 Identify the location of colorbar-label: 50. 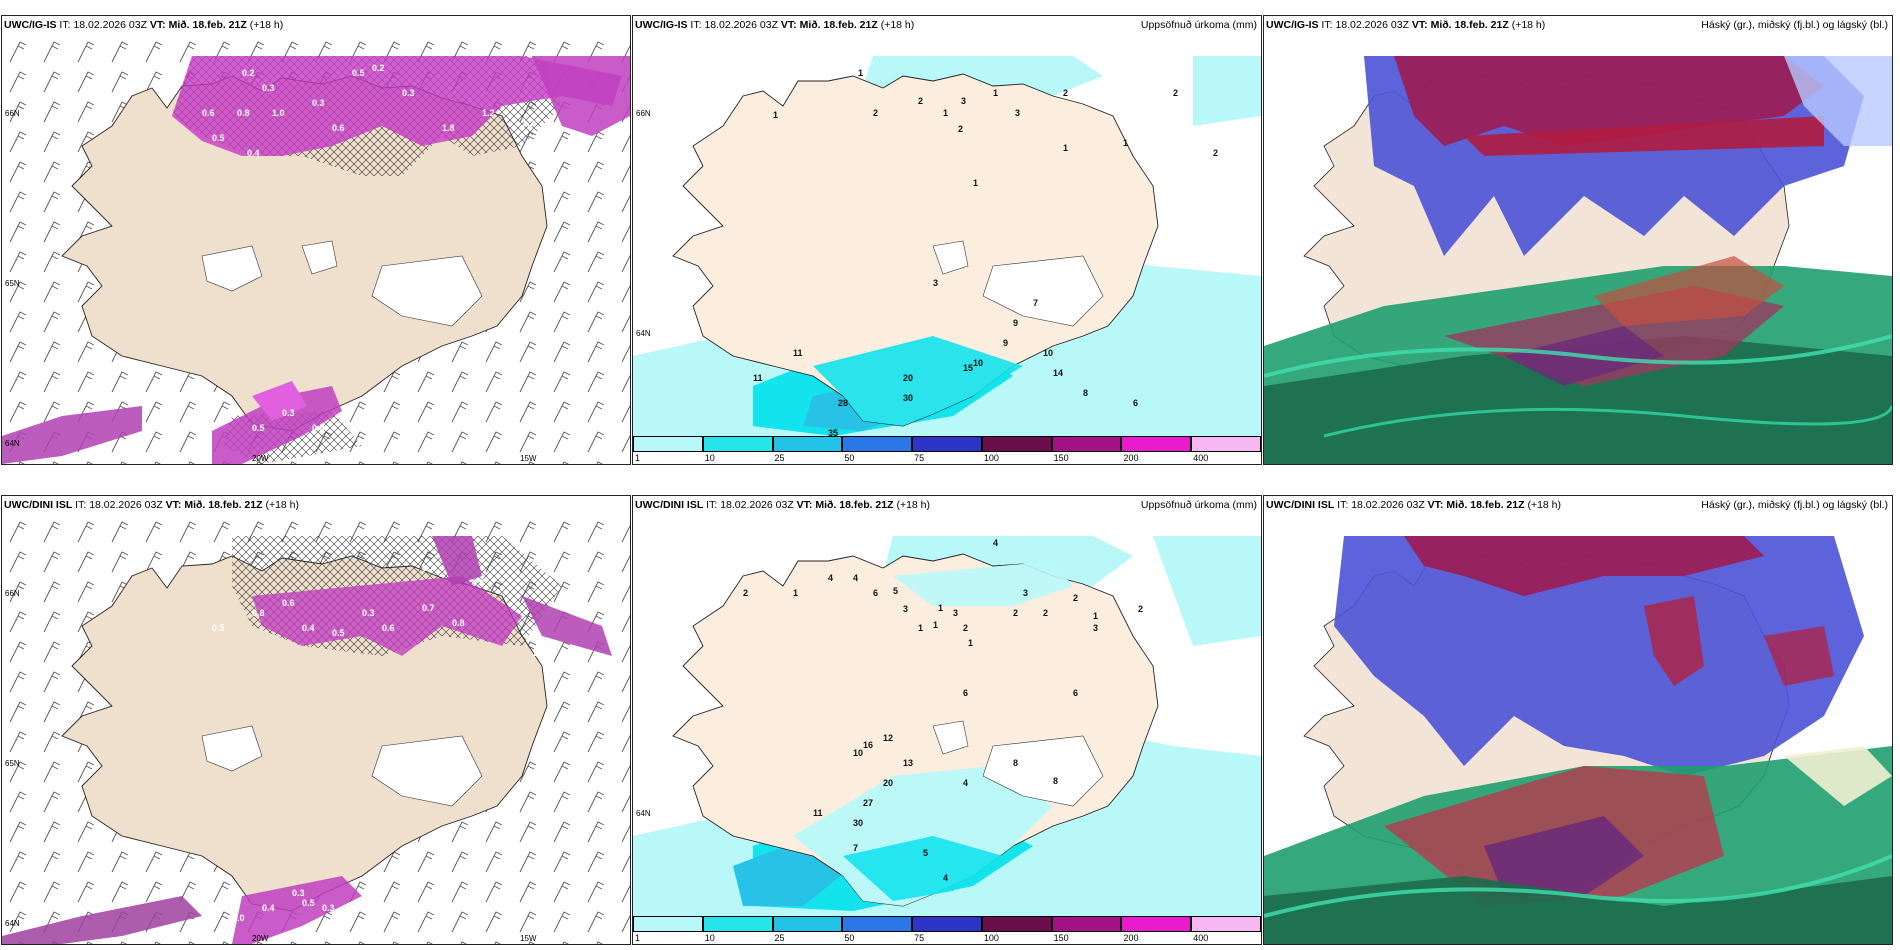
(849, 458).